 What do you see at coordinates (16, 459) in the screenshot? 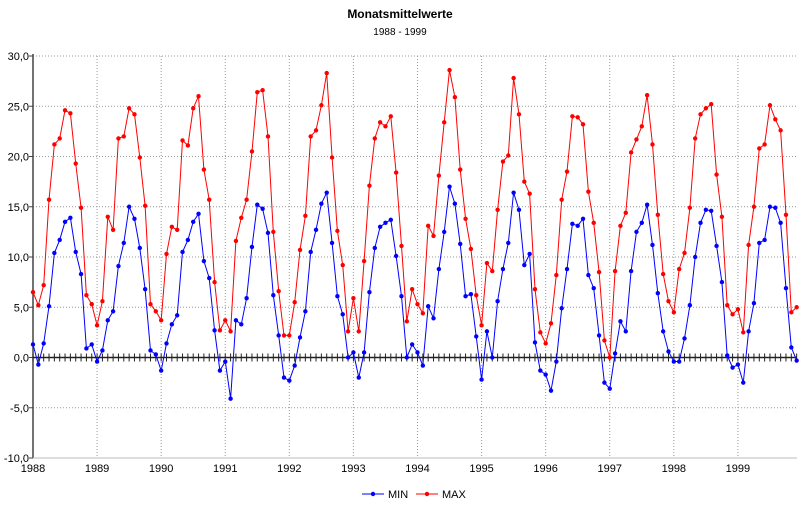
I see `y-tick-label: -10,0` at bounding box center [16, 459].